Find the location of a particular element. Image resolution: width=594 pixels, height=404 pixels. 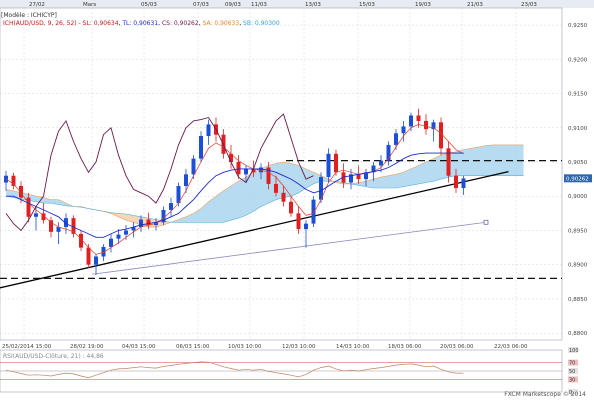

top-date-label: 13/03 is located at coordinates (313, 5).